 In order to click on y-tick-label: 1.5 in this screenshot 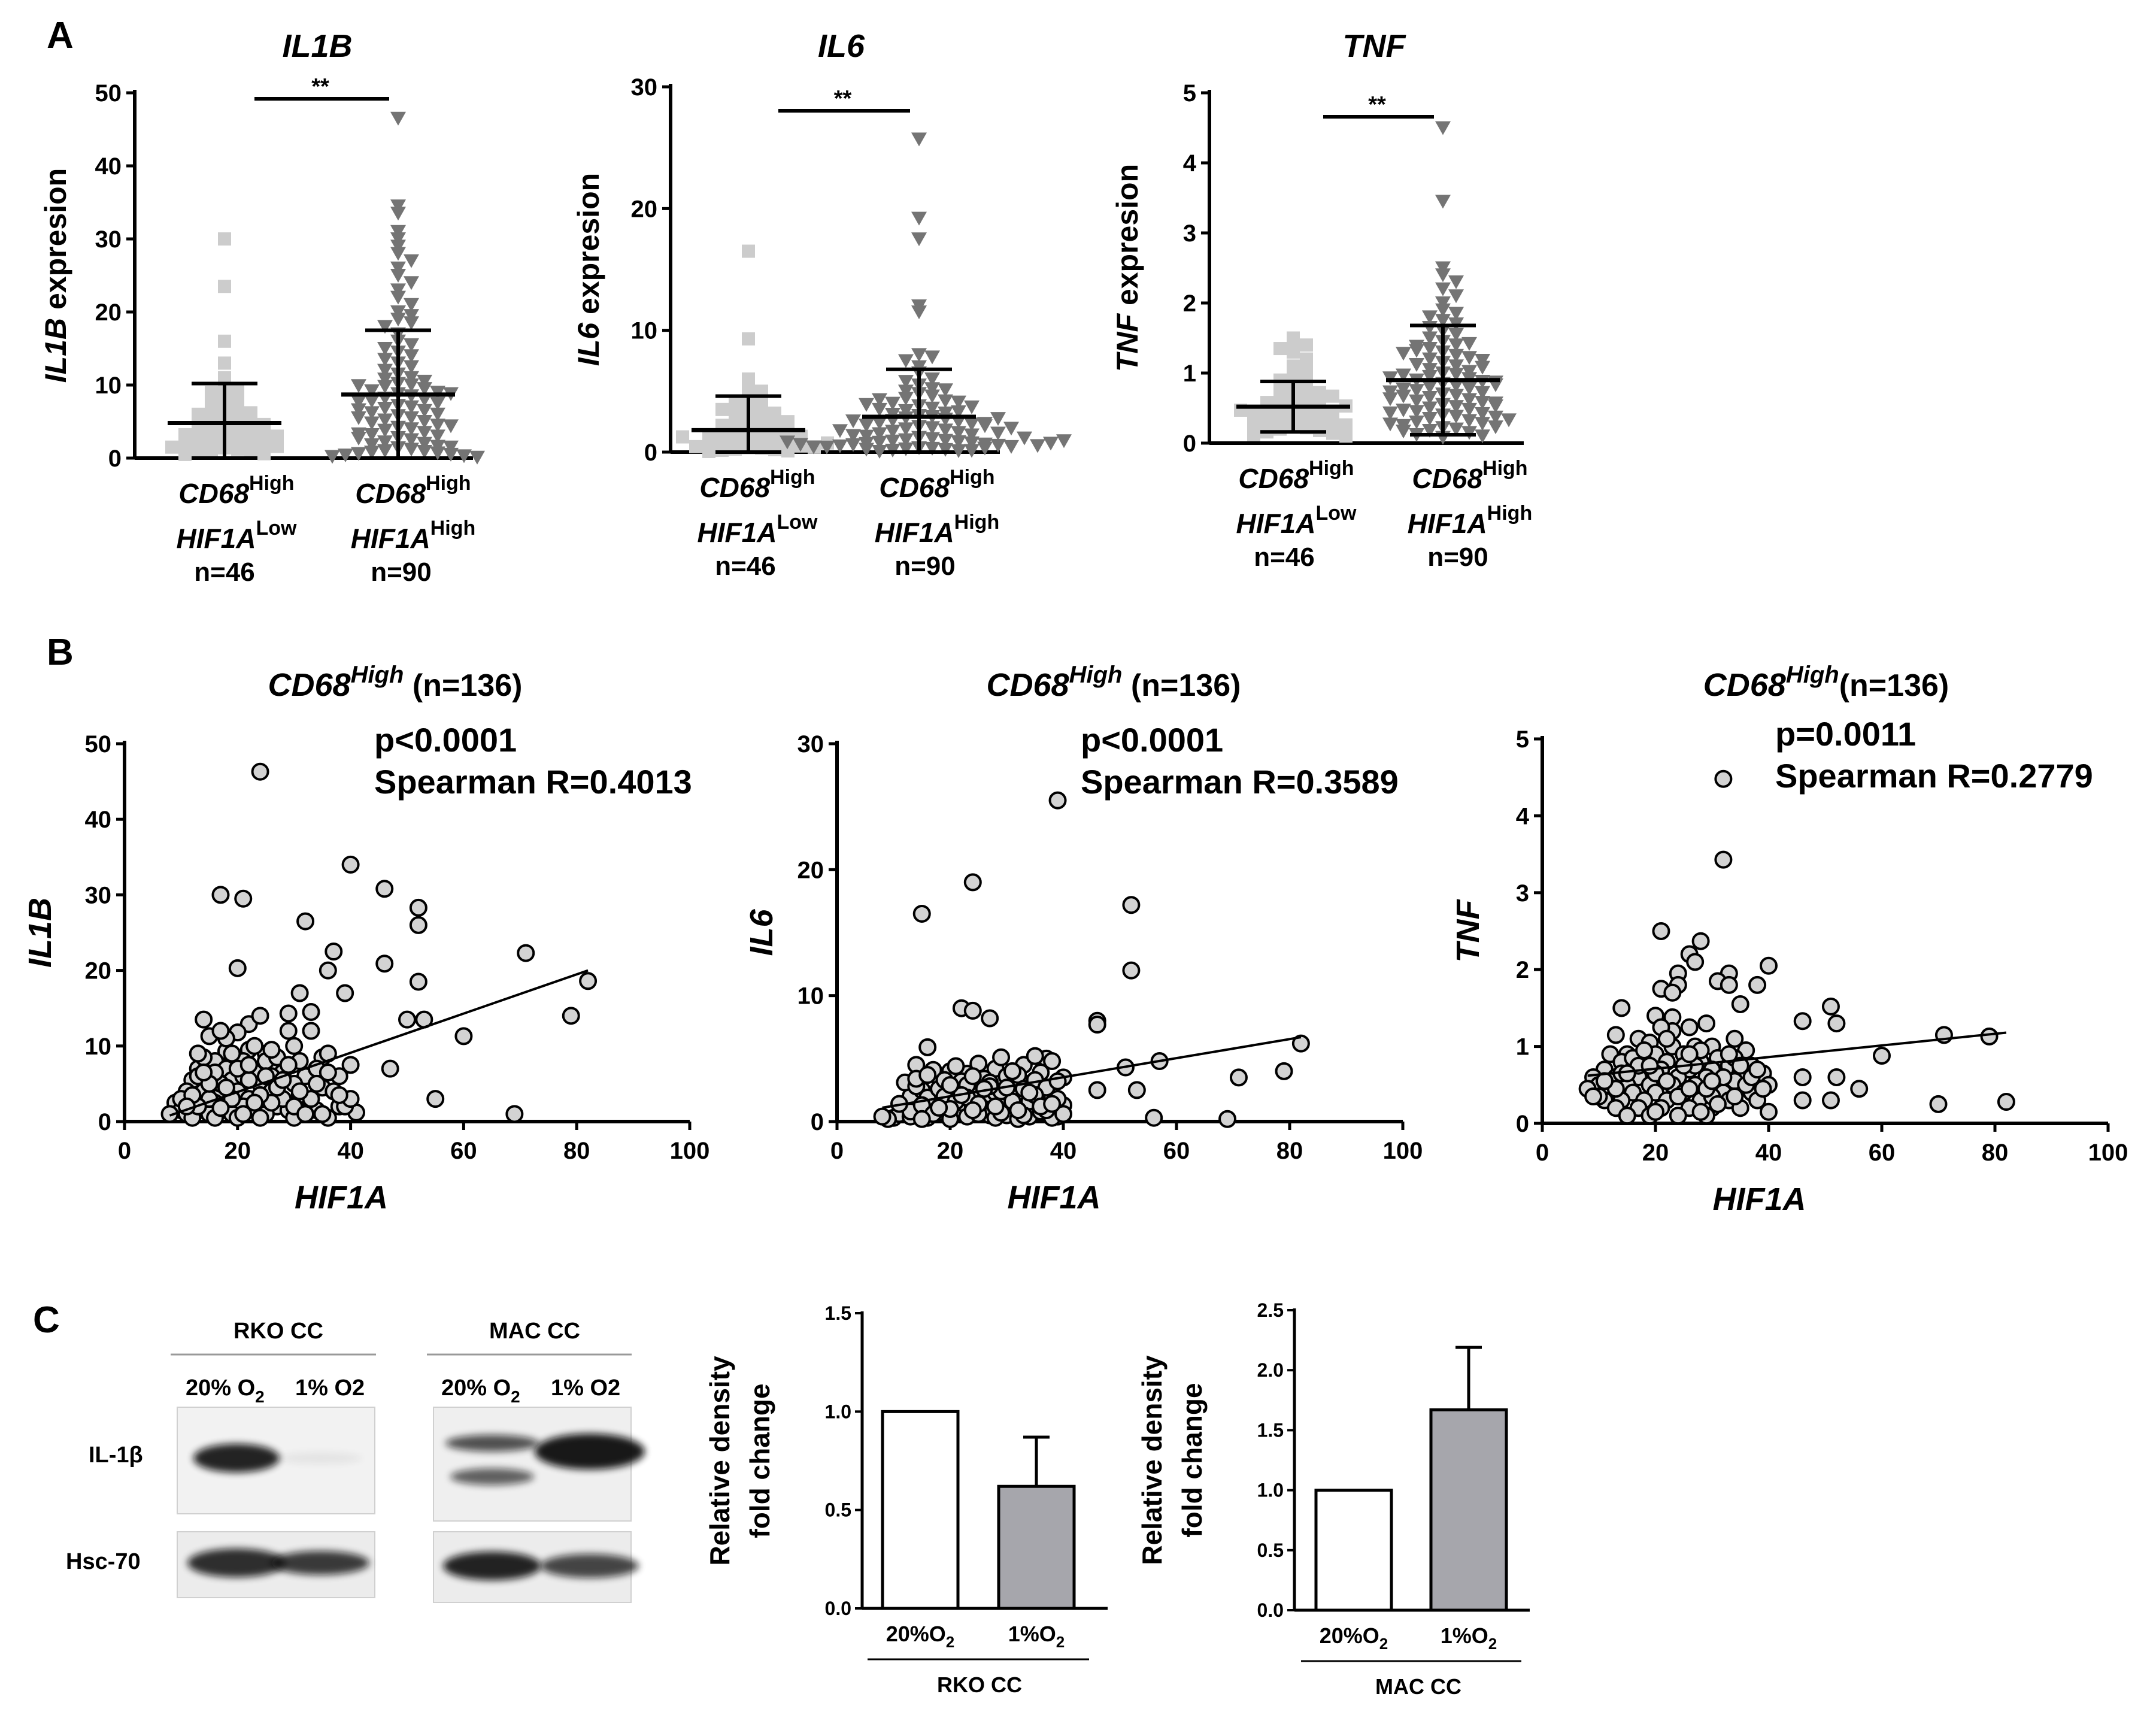, I will do `click(838, 1313)`.